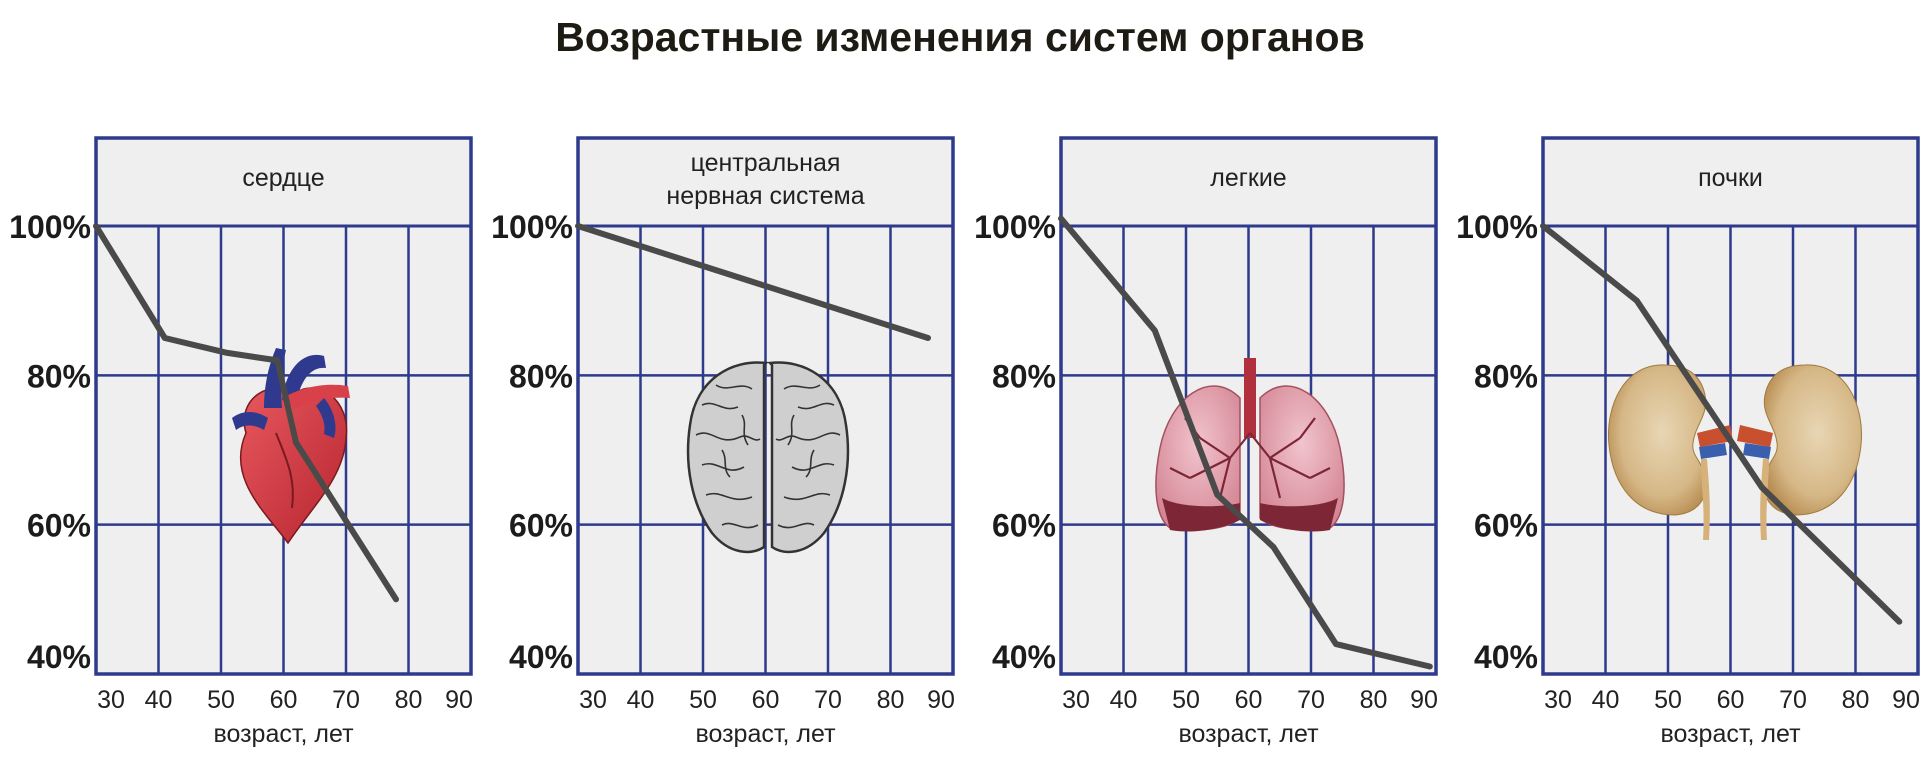 This screenshot has width=1920, height=769. Describe the element at coordinates (960, 37) in the screenshot. I see `chart-main-title: Возрастные изменения систем органов` at that location.